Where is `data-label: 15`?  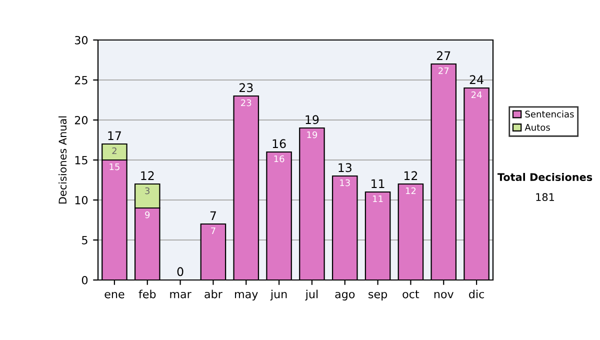
data-label: 15 is located at coordinates (115, 166).